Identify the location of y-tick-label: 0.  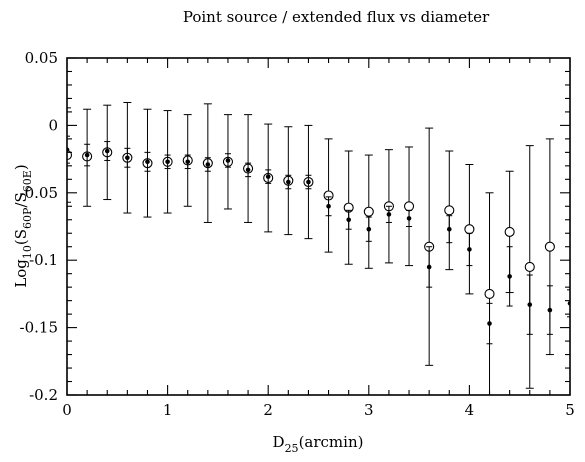
(53, 125).